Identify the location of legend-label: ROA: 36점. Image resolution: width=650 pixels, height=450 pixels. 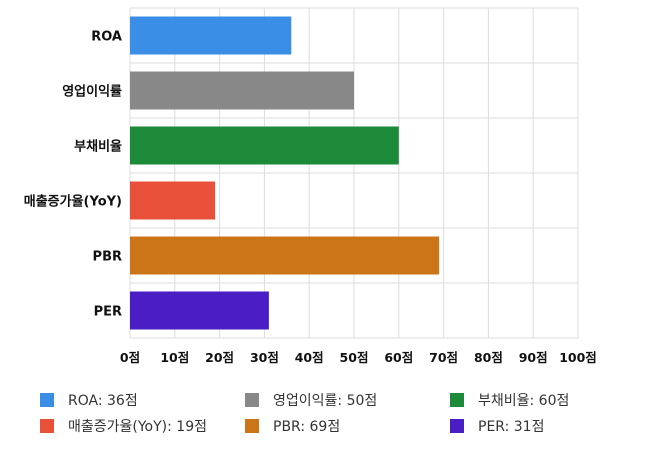
(103, 401).